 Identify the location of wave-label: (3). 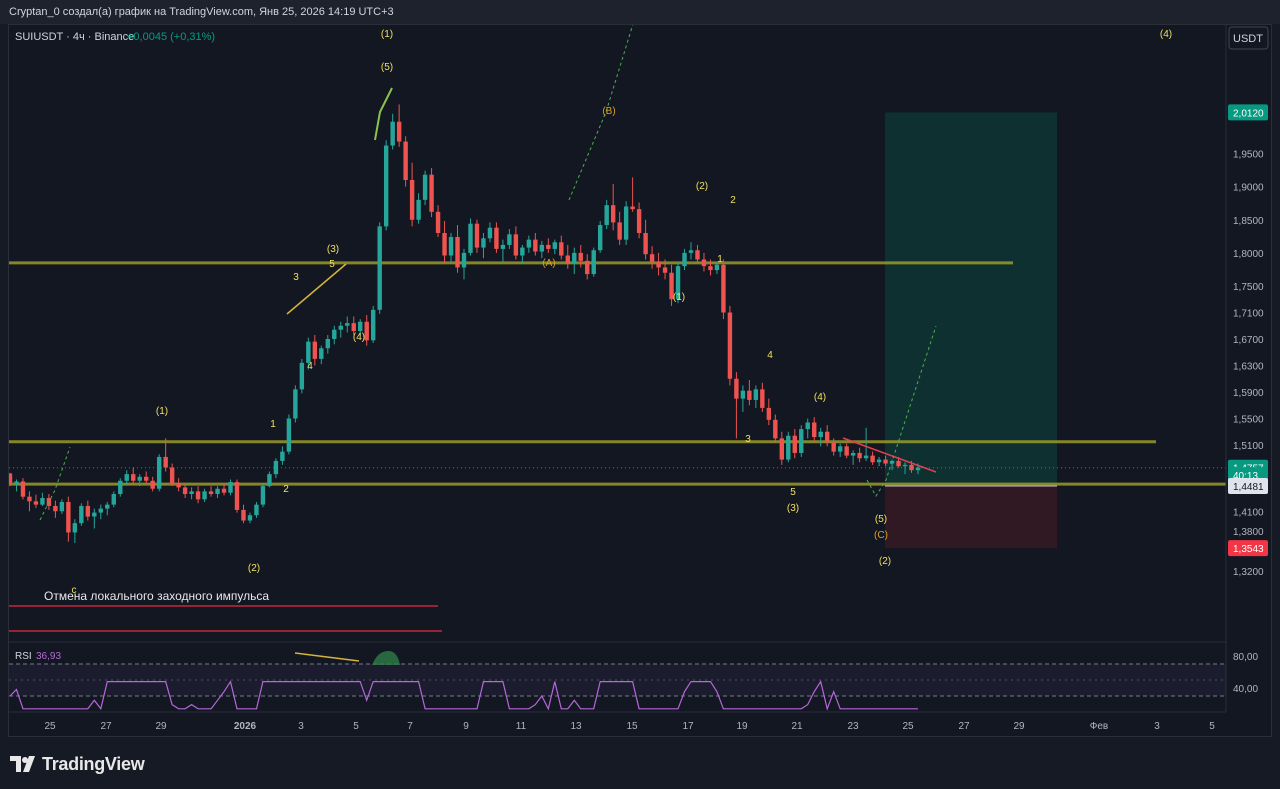
(793, 508).